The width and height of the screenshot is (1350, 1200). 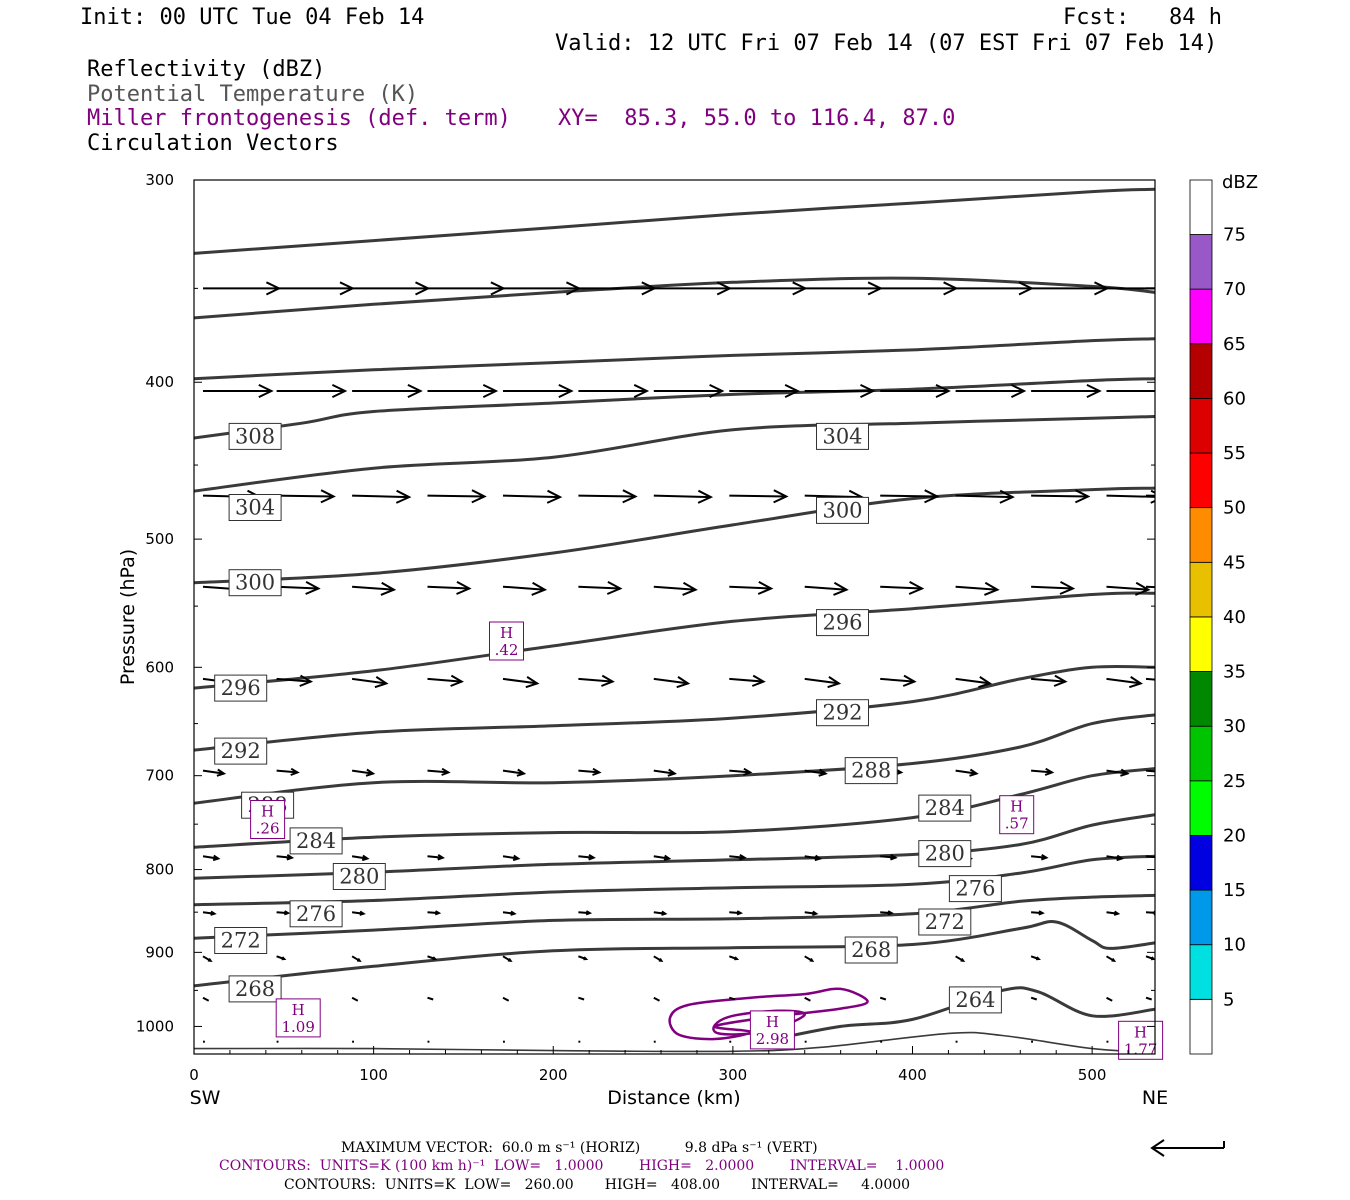 I want to click on colorbar-level-label: 40, so click(x=1234, y=617).